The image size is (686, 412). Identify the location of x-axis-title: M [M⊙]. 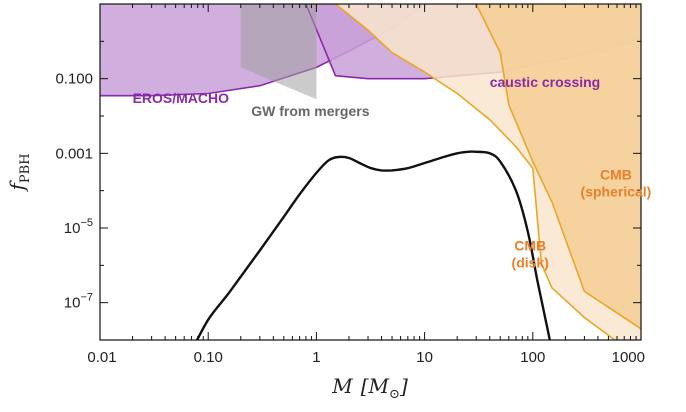
(369, 388).